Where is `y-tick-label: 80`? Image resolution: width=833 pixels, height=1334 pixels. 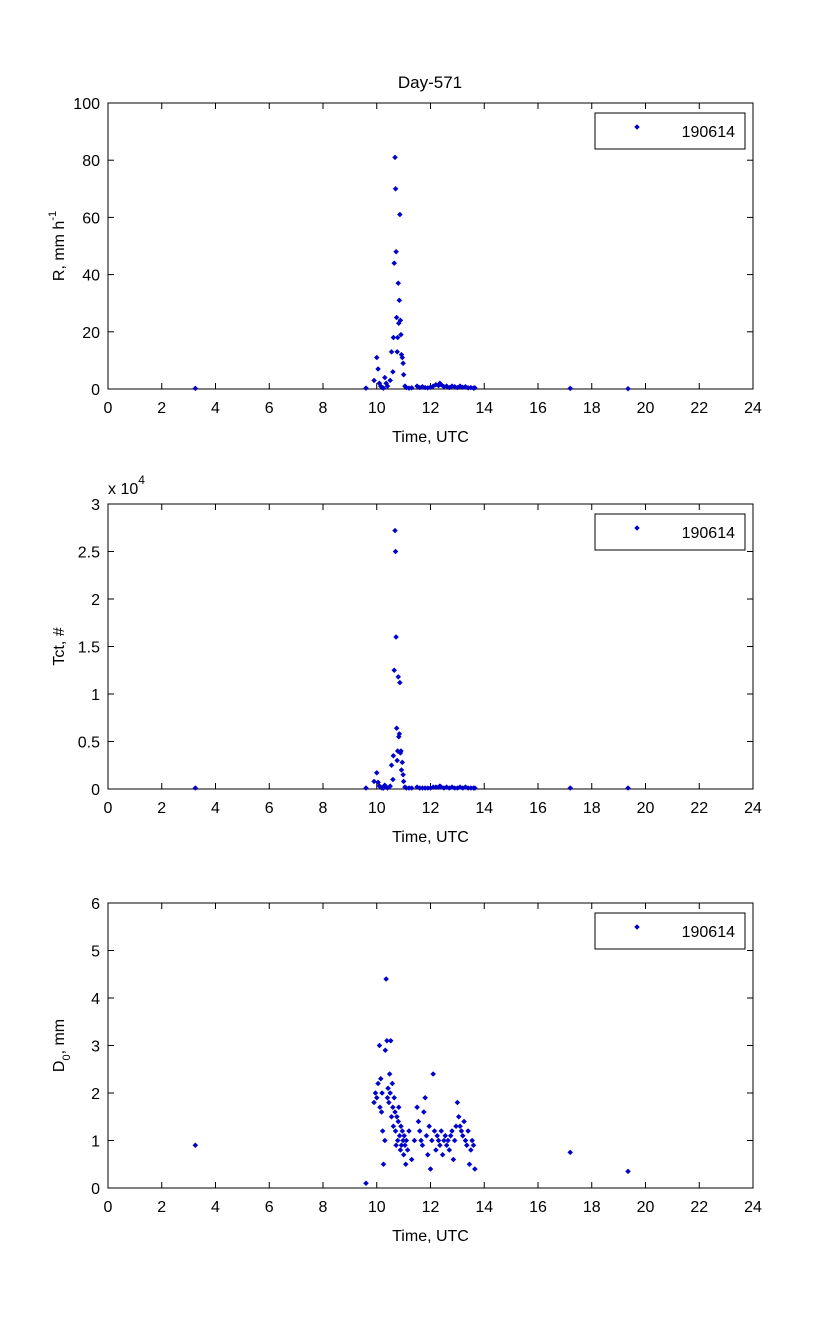
y-tick-label: 80 is located at coordinates (91, 161).